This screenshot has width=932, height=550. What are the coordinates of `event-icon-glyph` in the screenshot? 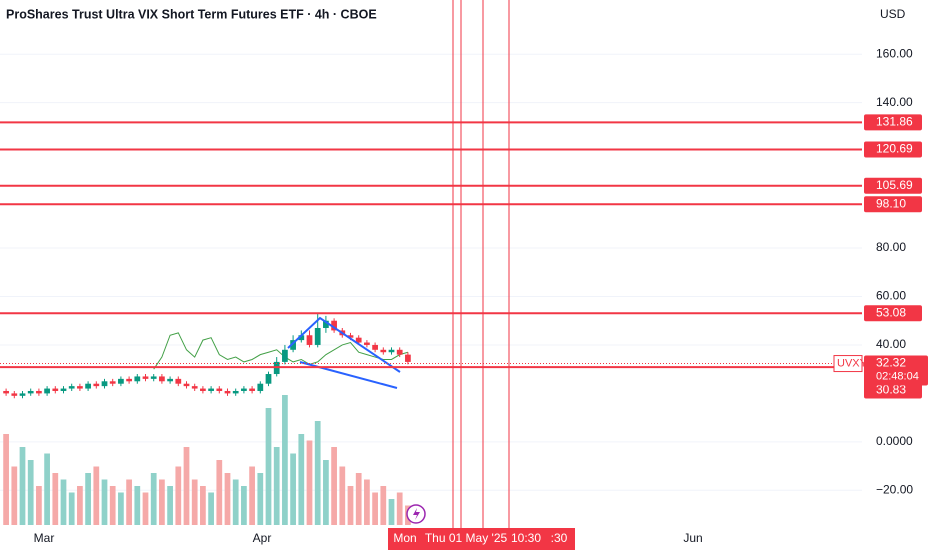 It's located at (416, 514).